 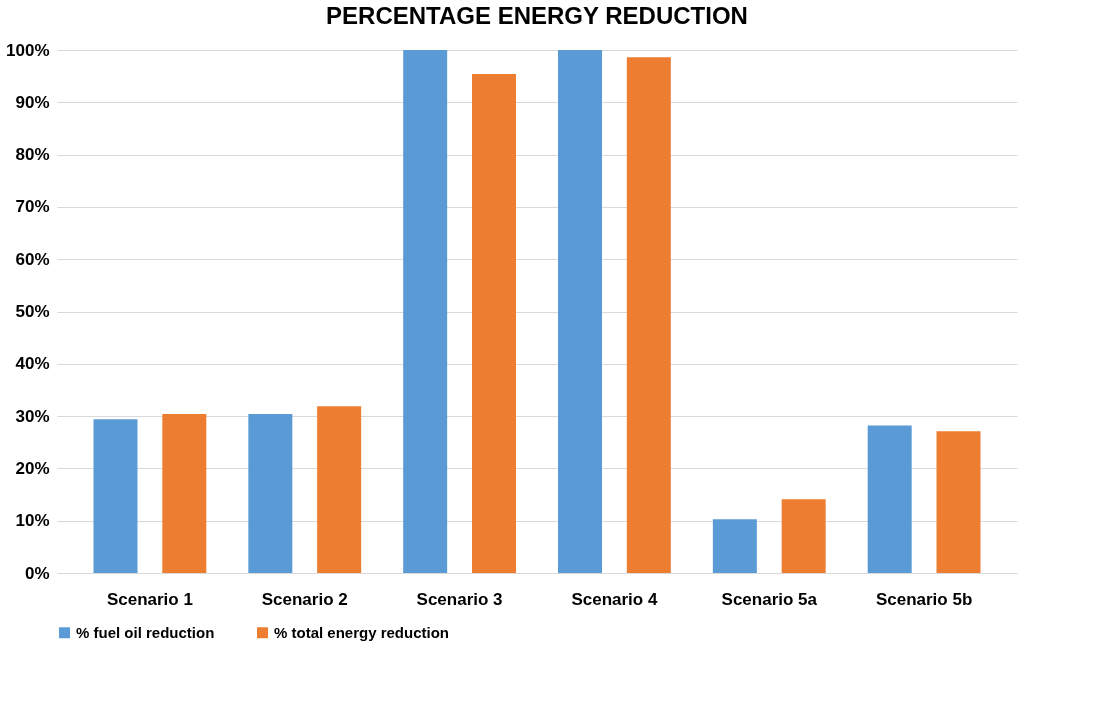 What do you see at coordinates (32, 155) in the screenshot?
I see `y-tick-label: 80%` at bounding box center [32, 155].